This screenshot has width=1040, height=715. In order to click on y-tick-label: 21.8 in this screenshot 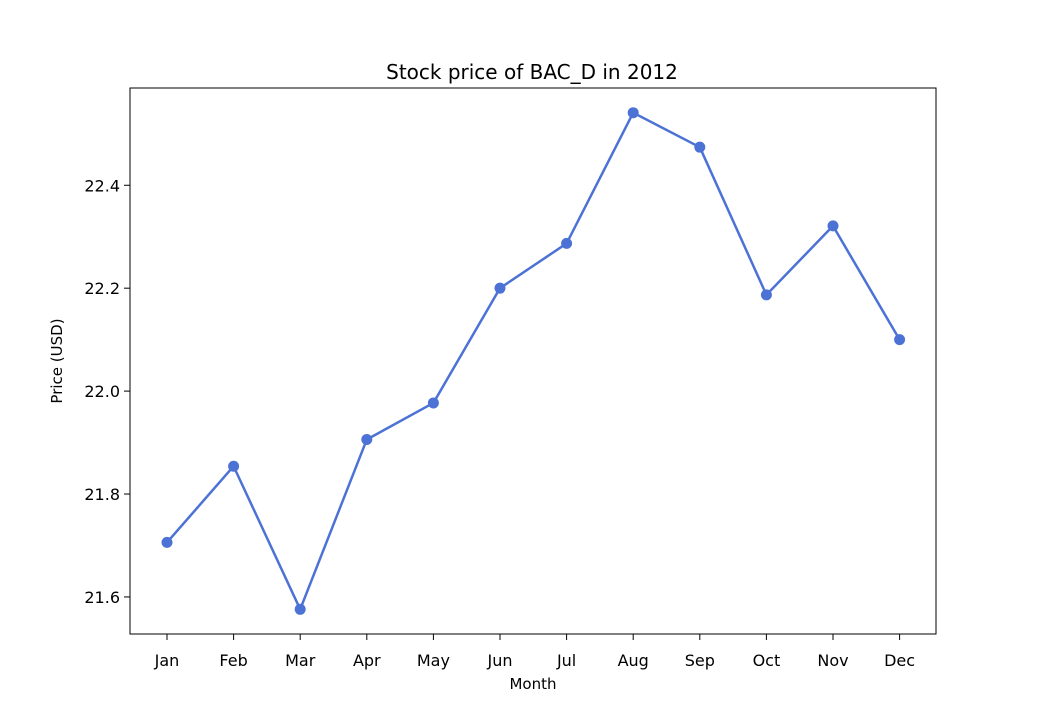, I will do `click(102, 494)`.